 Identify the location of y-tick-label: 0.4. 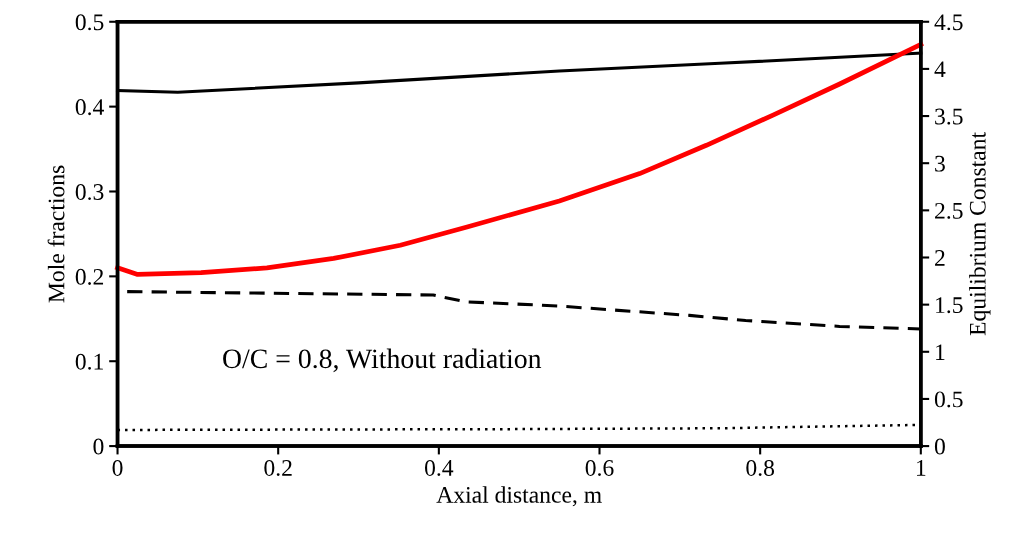
(89, 107).